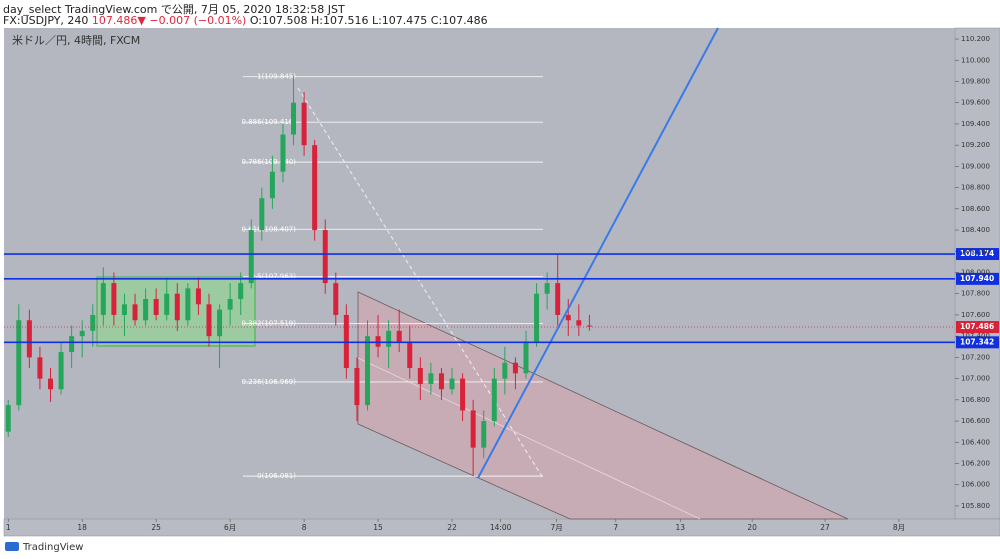 The width and height of the screenshot is (1000, 559). Describe the element at coordinates (975, 400) in the screenshot. I see `y-tick-label: 106.800` at that location.